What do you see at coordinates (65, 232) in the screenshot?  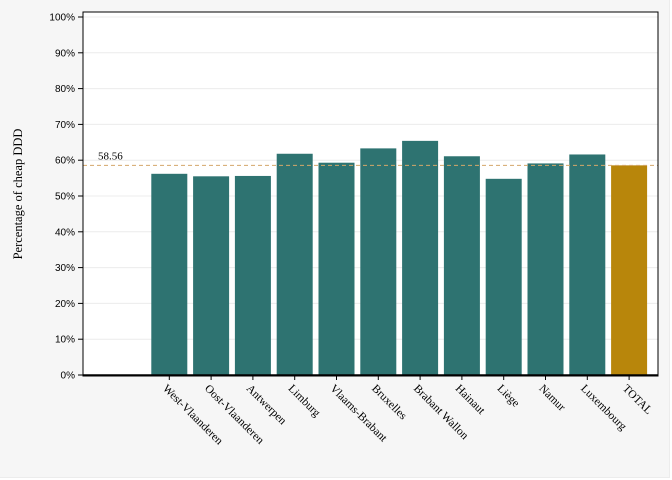 I see `y-tick-label: 40%` at bounding box center [65, 232].